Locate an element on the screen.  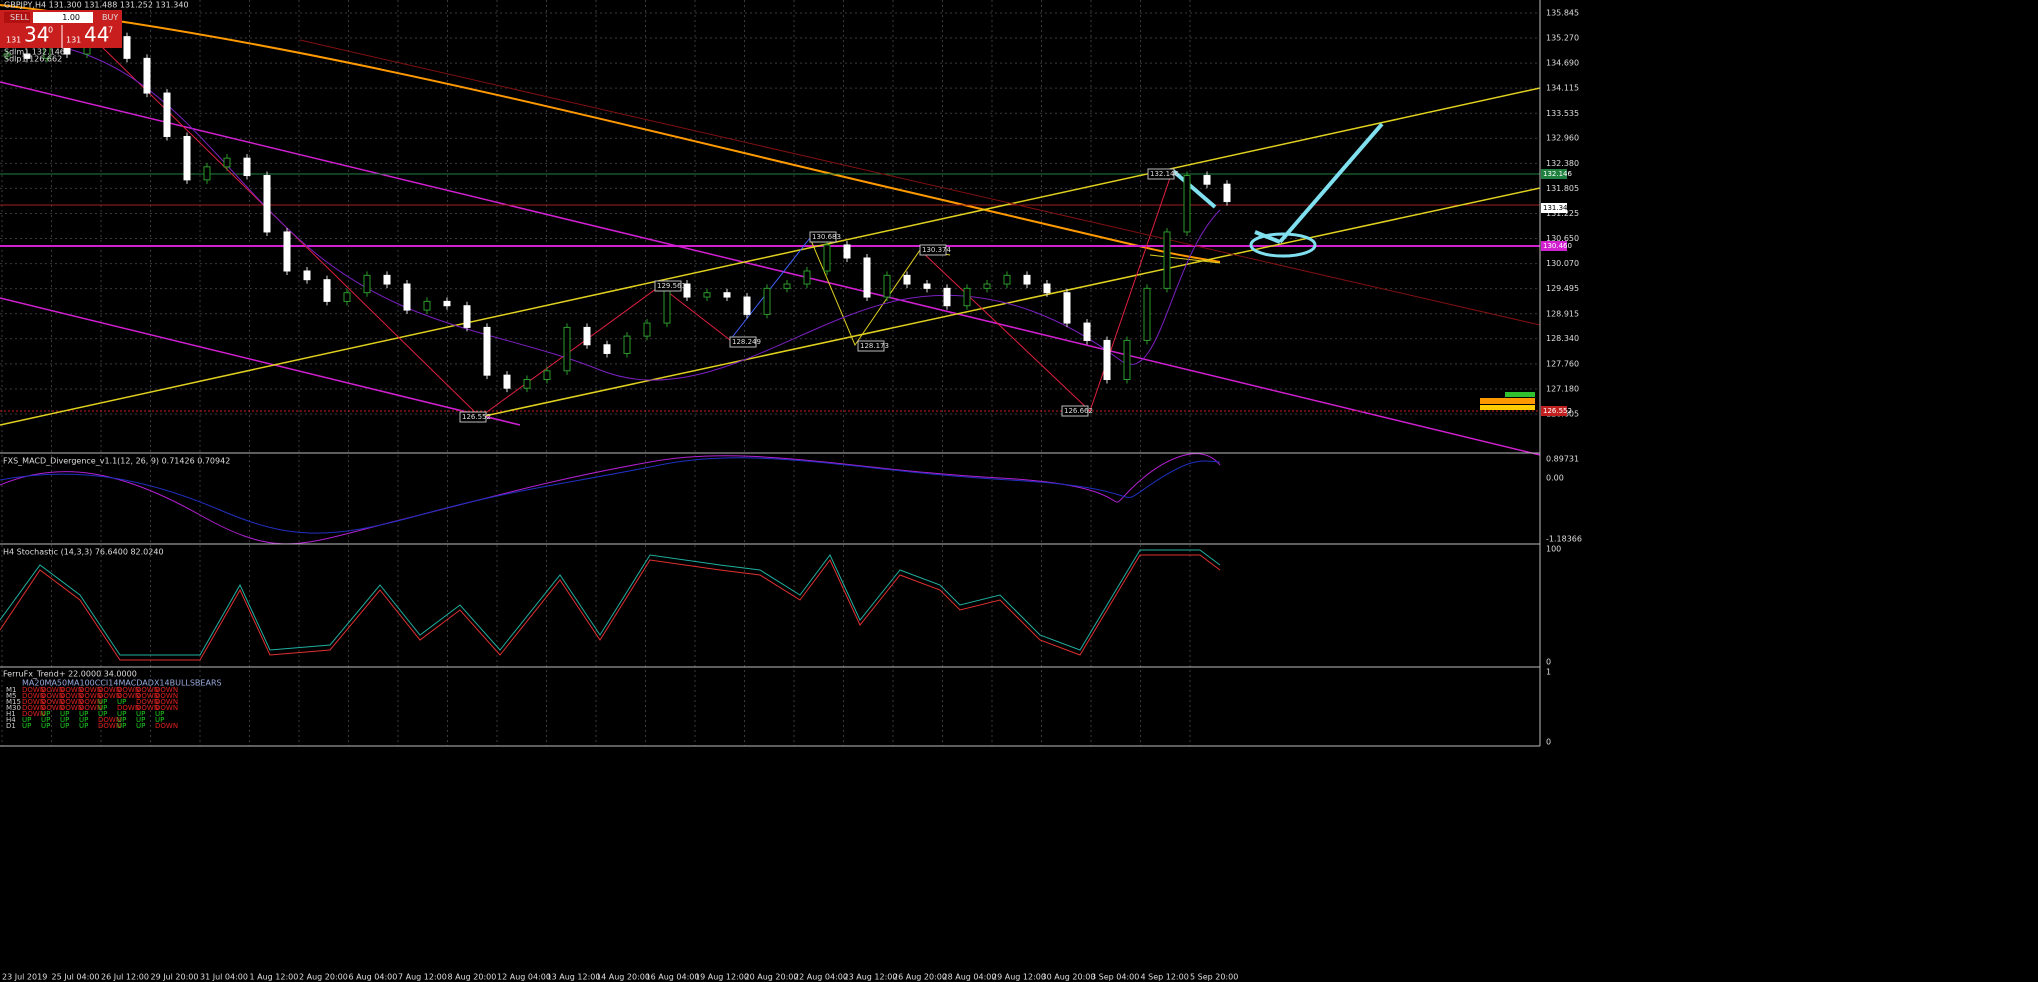
price-marker: 130.683 is located at coordinates (826, 237).